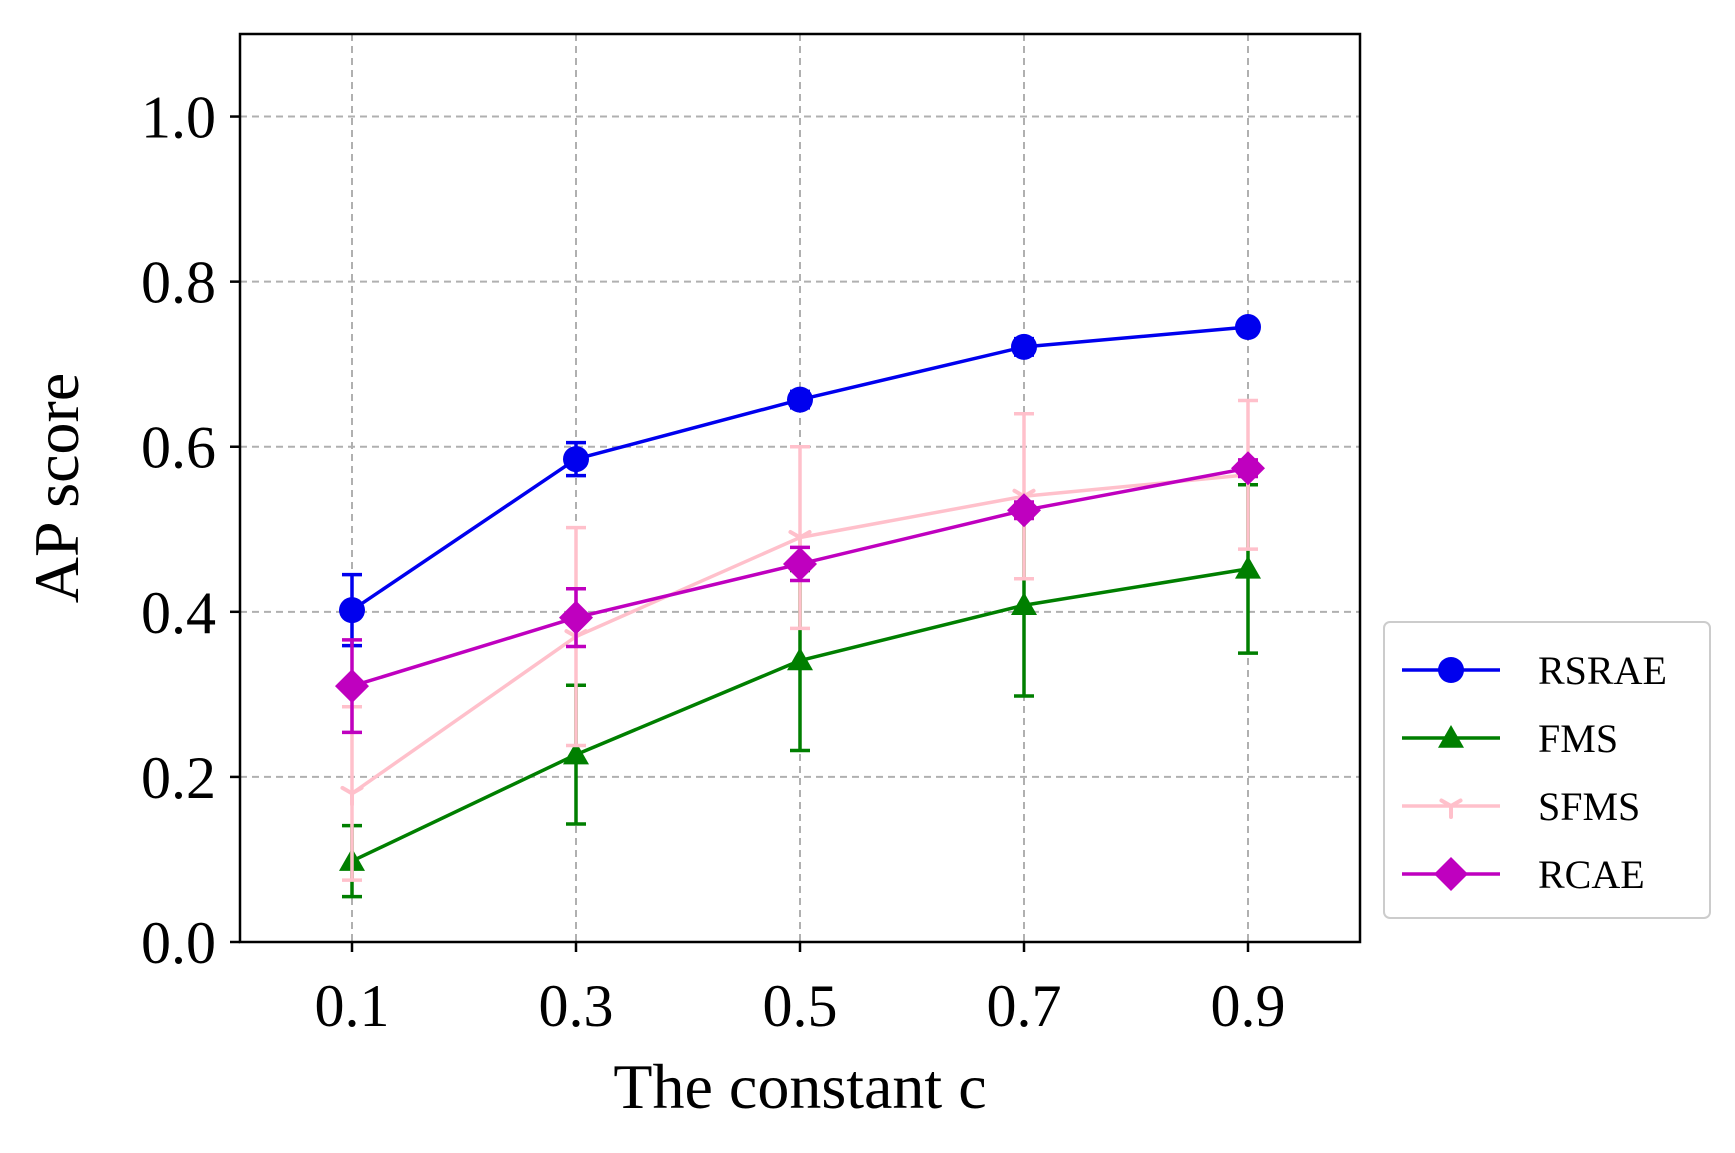 Image resolution: width=1735 pixels, height=1153 pixels. What do you see at coordinates (576, 1006) in the screenshot?
I see `x-tick-label: 0.3` at bounding box center [576, 1006].